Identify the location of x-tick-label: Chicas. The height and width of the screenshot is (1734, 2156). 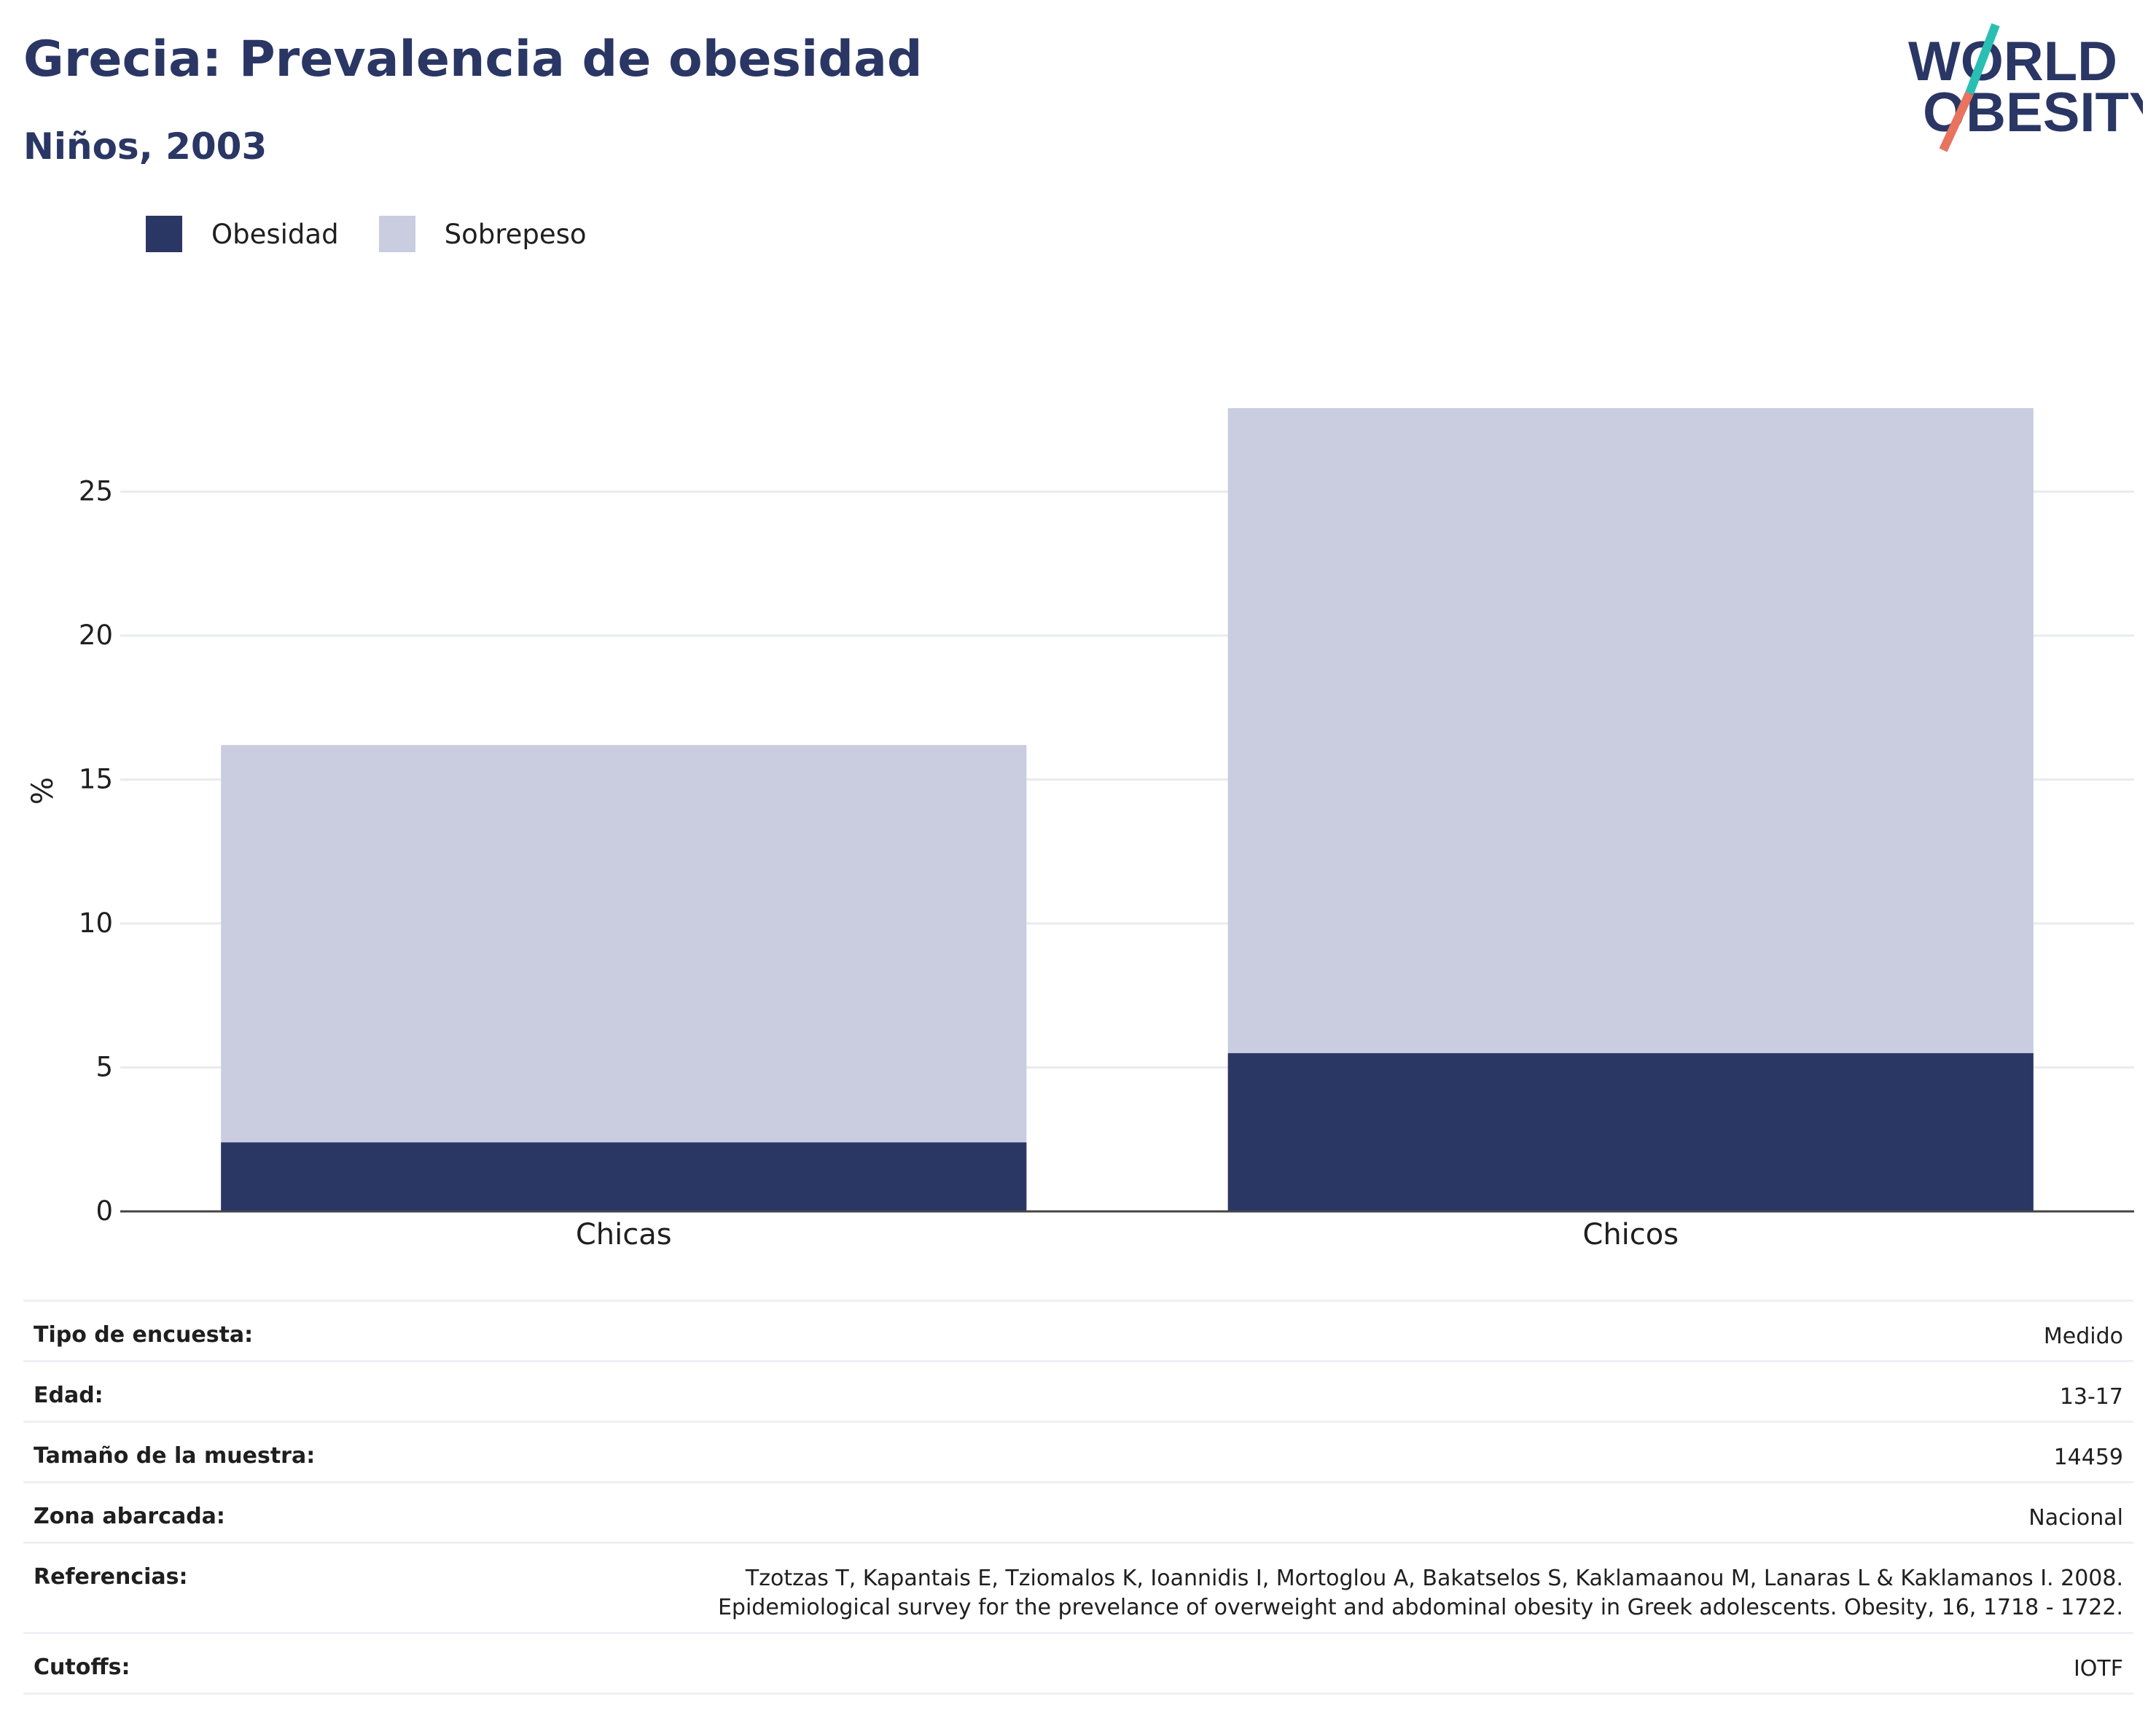
(624, 1234).